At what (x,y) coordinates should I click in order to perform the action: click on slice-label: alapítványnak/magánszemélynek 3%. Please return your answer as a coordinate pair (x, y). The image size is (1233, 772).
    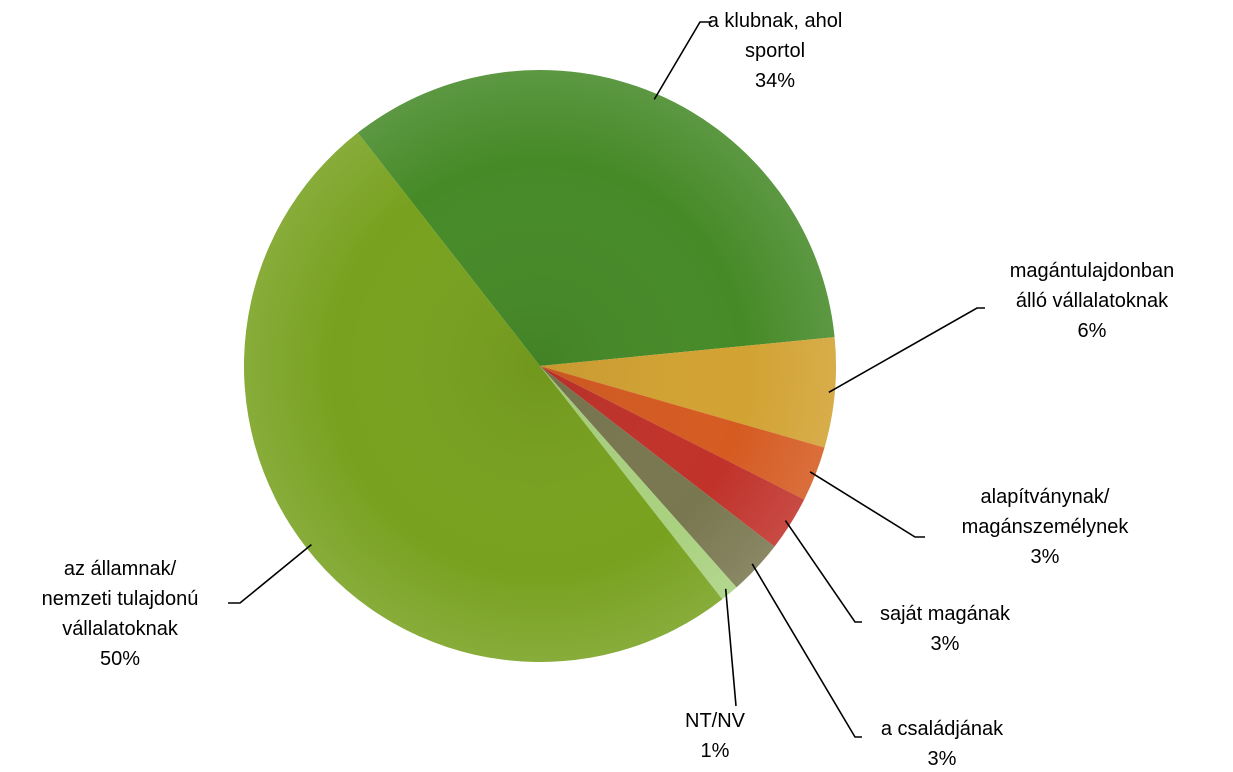
    Looking at the image, I should click on (1046, 527).